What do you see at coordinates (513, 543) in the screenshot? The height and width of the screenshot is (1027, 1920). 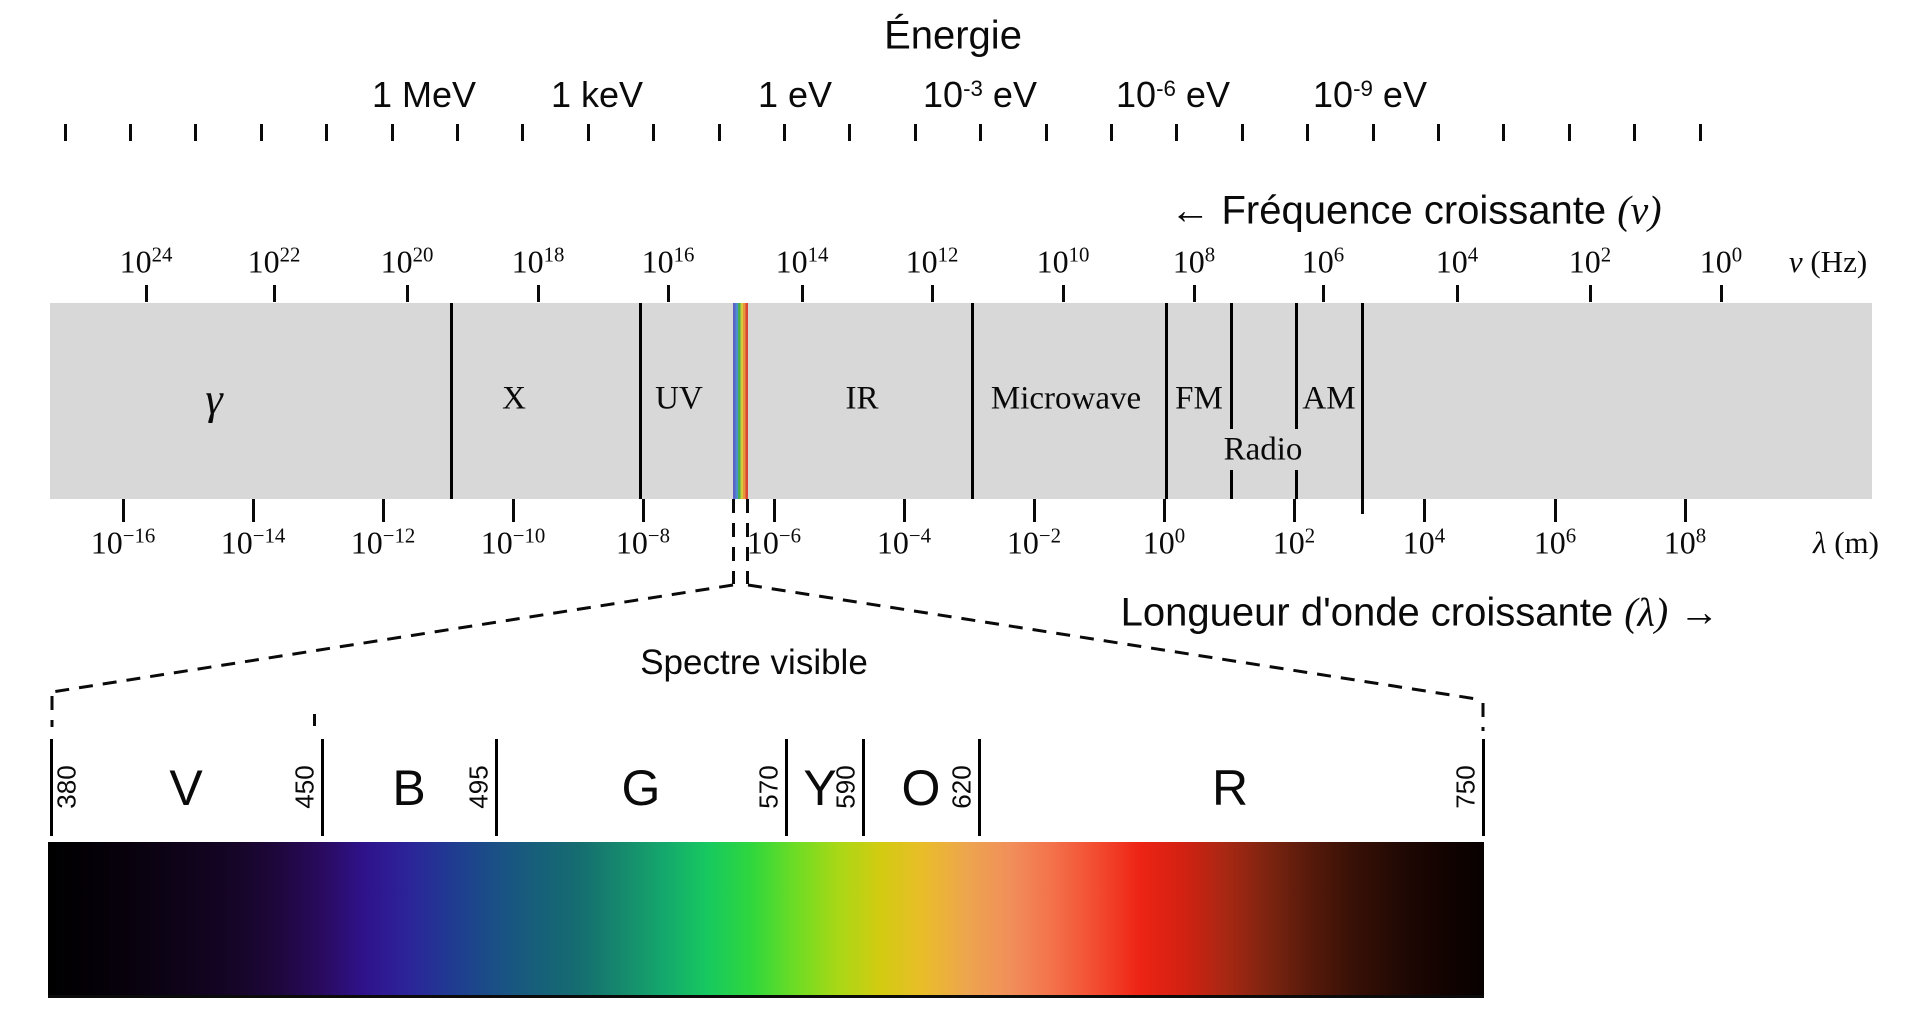 I see `wavelength-label: 10−10` at bounding box center [513, 543].